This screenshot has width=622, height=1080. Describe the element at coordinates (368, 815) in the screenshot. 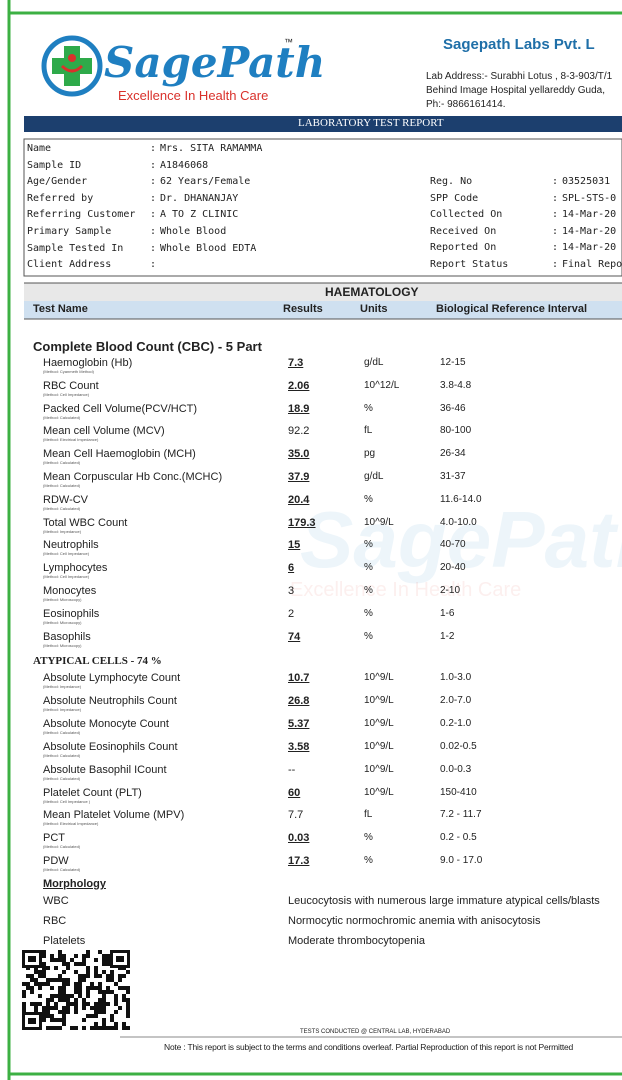

I see `test-unit: fL` at that location.